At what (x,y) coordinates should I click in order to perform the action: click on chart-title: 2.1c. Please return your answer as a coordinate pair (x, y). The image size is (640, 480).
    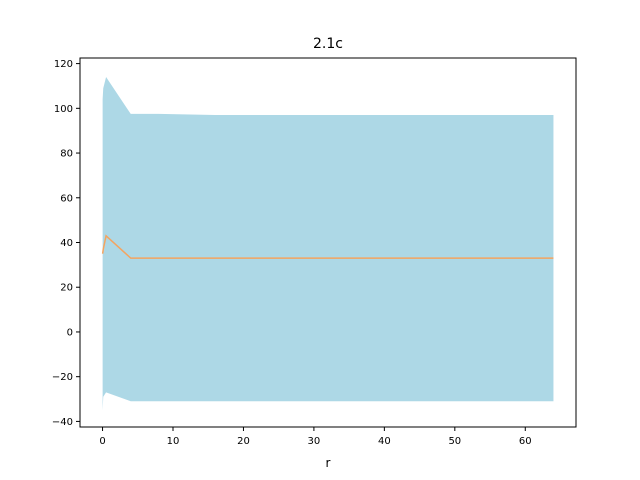
    Looking at the image, I should click on (328, 44).